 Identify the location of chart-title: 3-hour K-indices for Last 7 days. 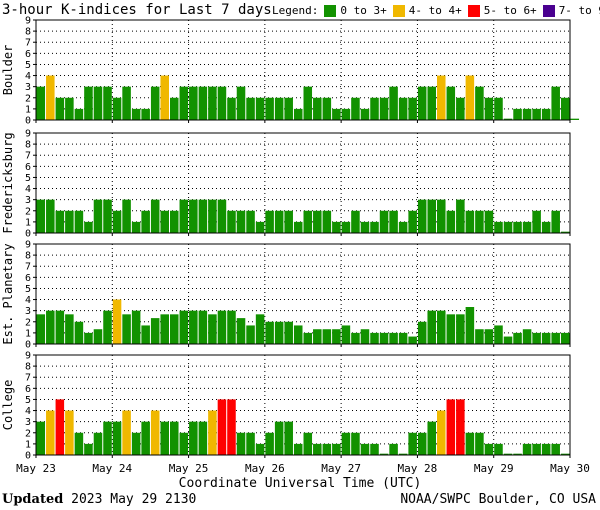
(137, 10).